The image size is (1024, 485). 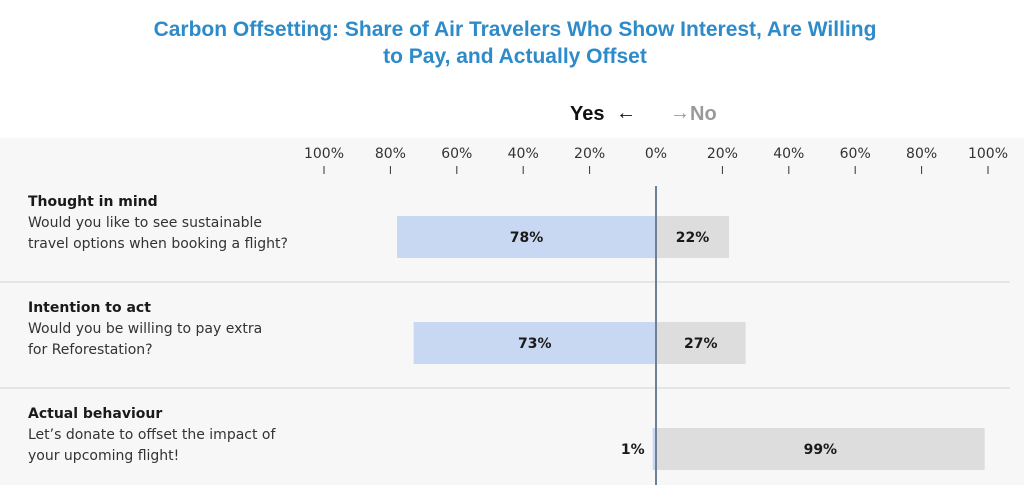 What do you see at coordinates (988, 154) in the screenshot?
I see `tick-label-right: 100%` at bounding box center [988, 154].